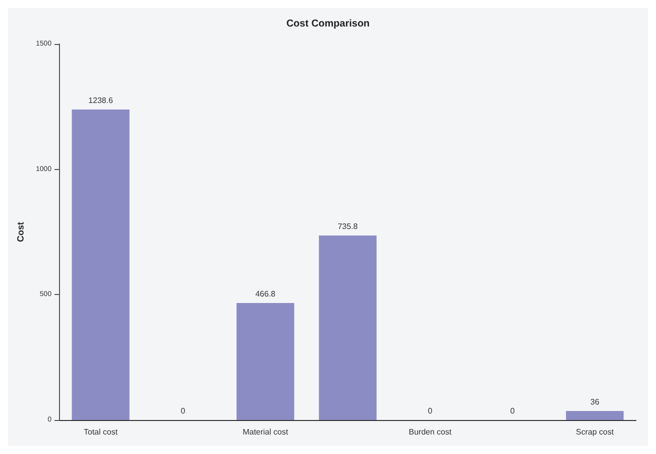 The height and width of the screenshot is (454, 656). I want to click on y-axis-title: Cost, so click(21, 232).